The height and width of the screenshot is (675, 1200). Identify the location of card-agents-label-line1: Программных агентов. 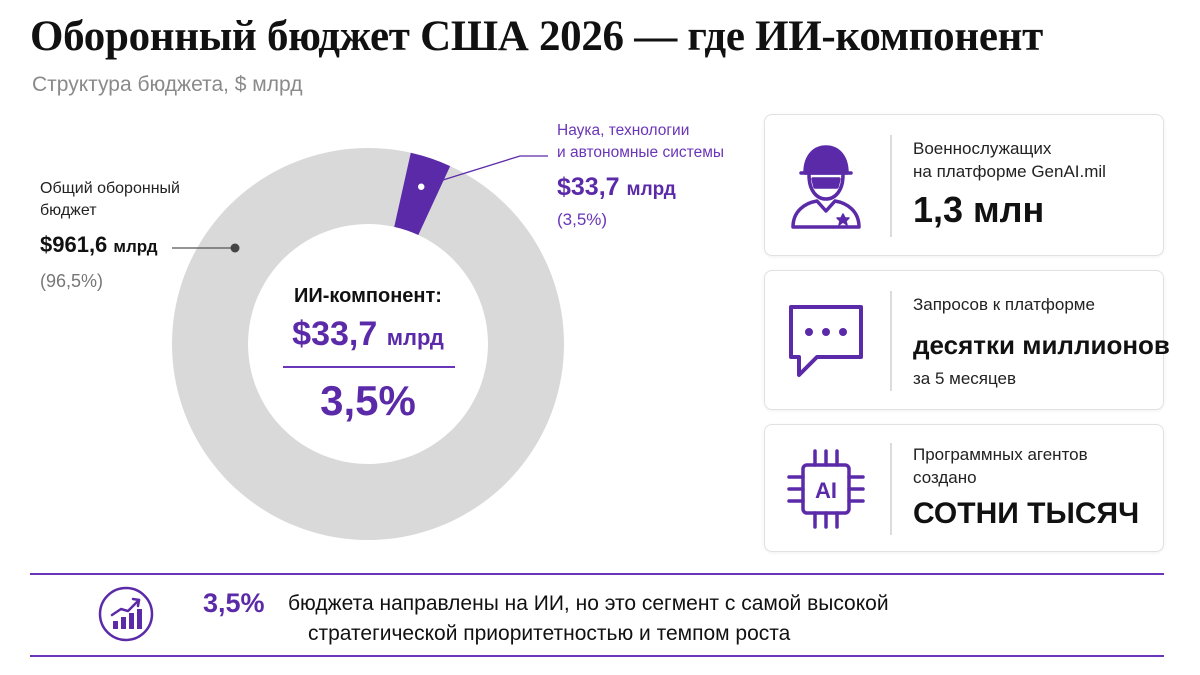
(1000, 454).